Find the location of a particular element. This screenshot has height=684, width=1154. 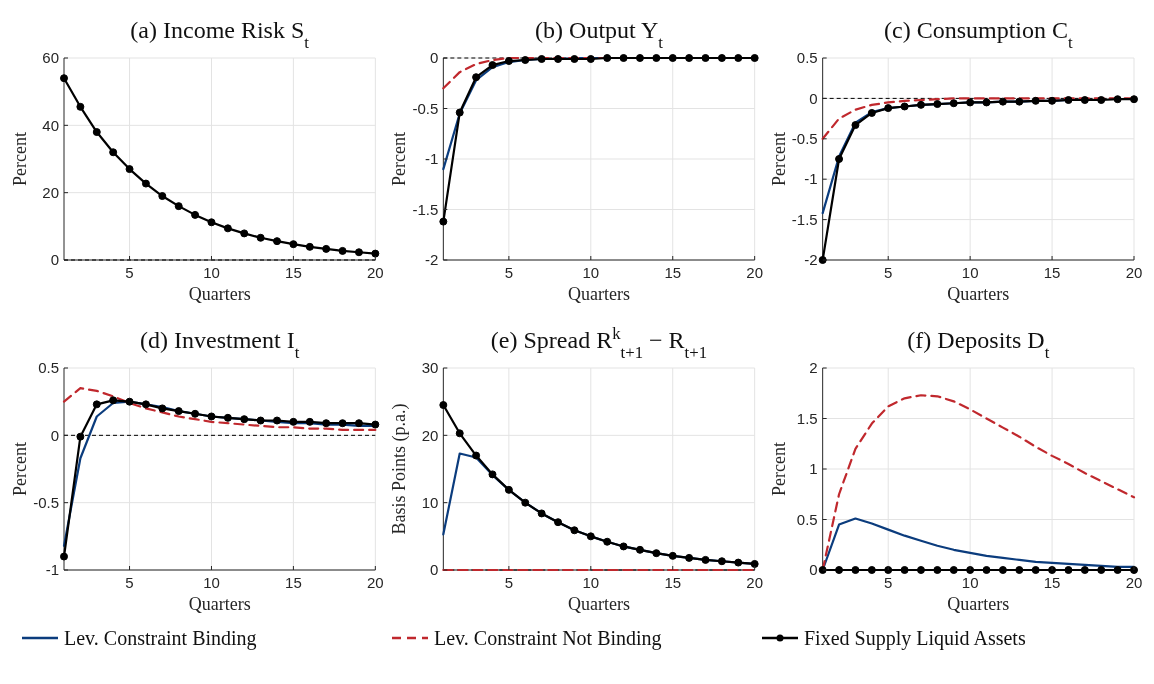

y-tick-label: 40 is located at coordinates (50, 125).